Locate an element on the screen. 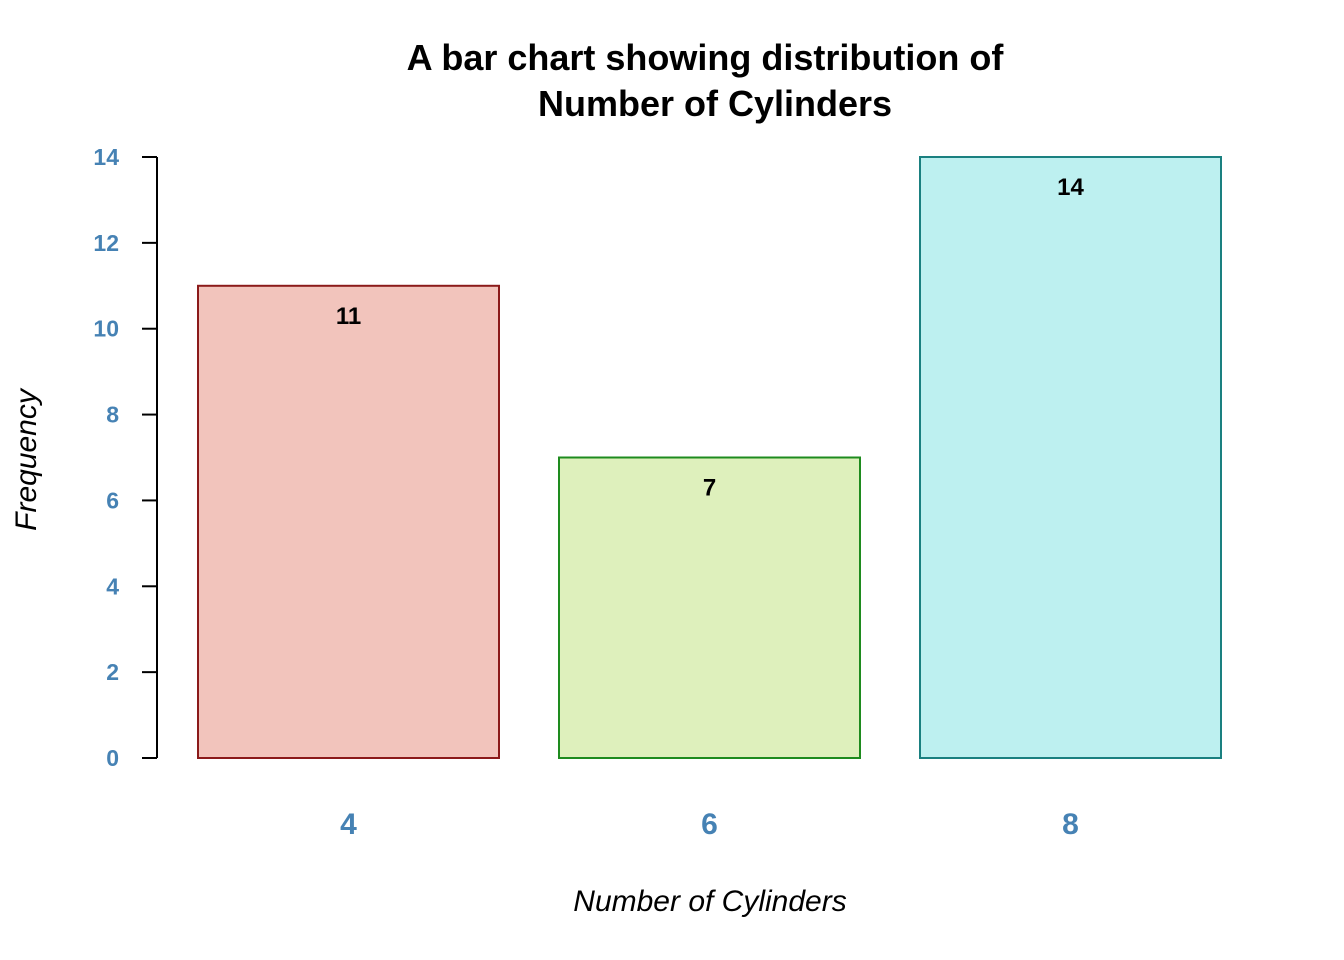  y-tick-label: 2 is located at coordinates (112, 672).